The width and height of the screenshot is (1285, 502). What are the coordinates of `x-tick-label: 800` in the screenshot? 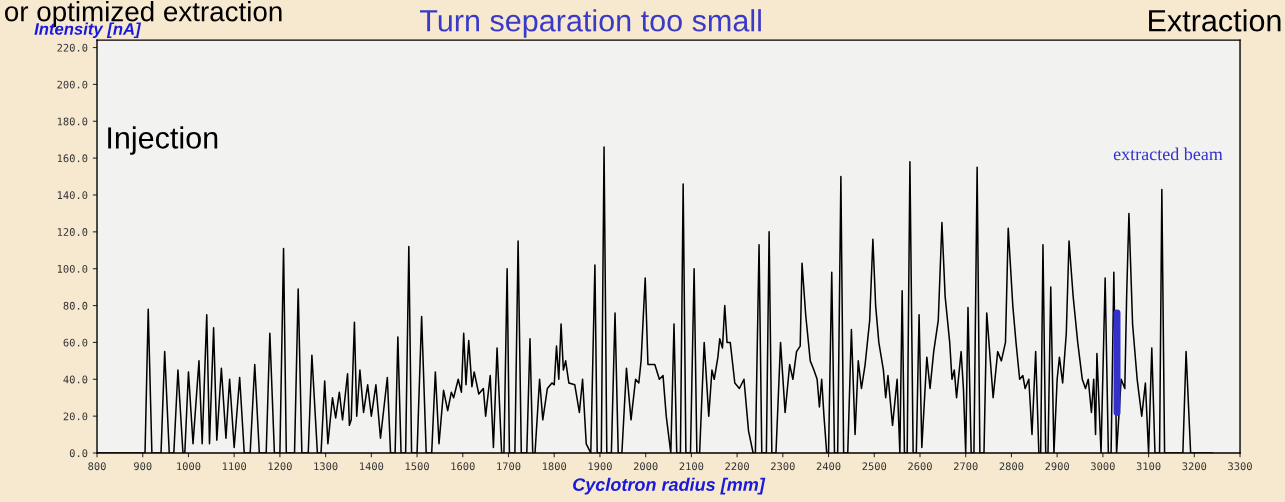 It's located at (97, 466).